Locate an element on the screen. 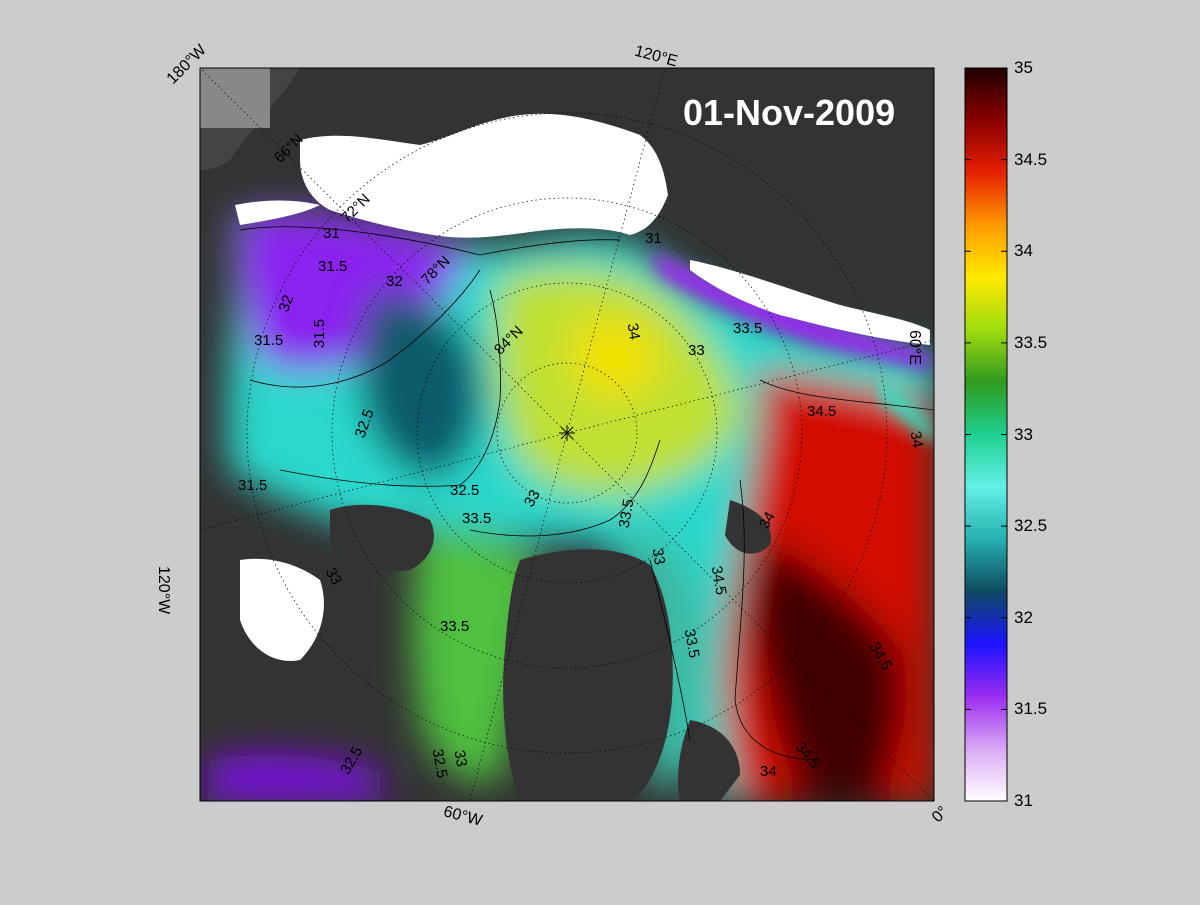  colorbar-tick-marks is located at coordinates (986, 434).